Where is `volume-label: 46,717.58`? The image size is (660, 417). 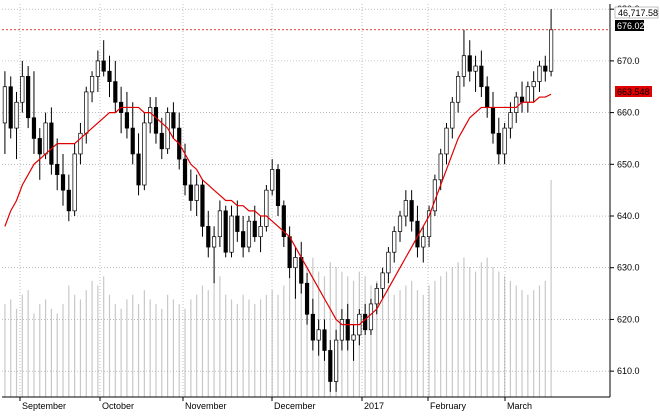 volume-label: 46,717.58 is located at coordinates (638, 13).